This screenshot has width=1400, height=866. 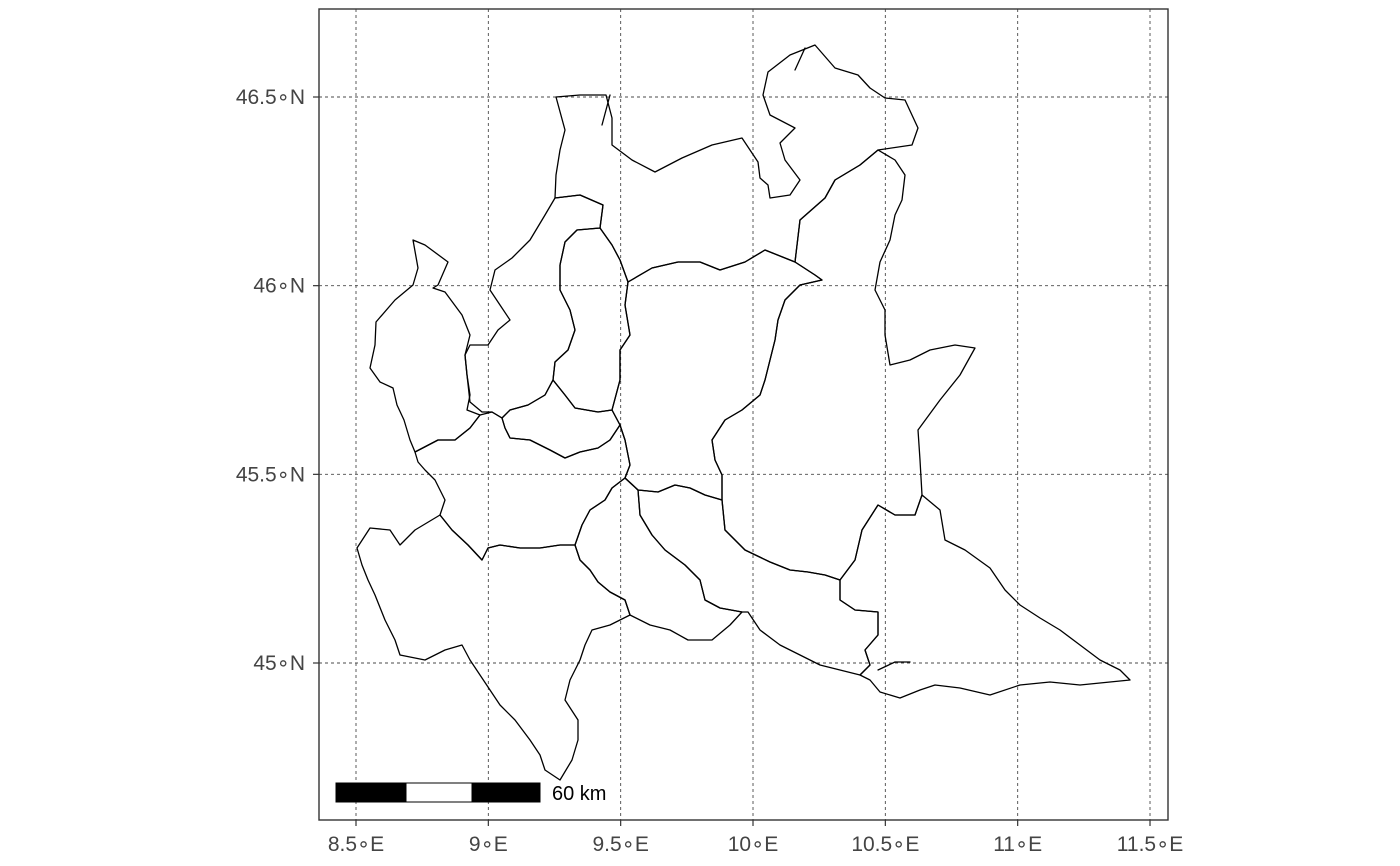 I want to click on province-monza-brianza, so click(x=561, y=419).